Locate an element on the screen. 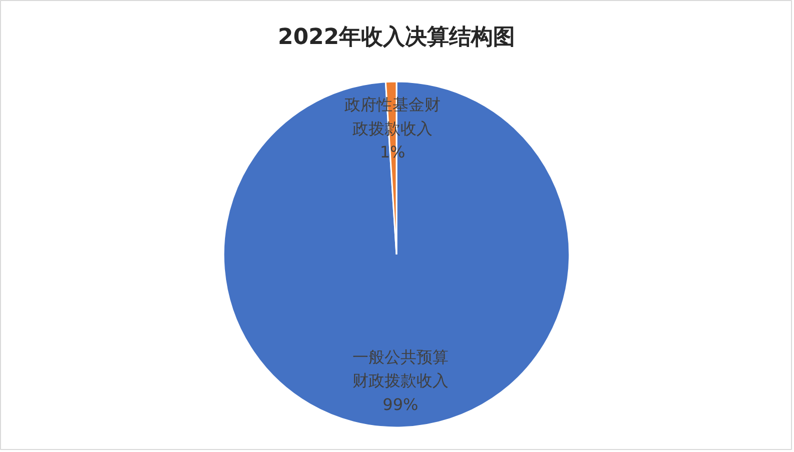 This screenshot has width=794, height=452. chart-title: 2022年收入决算结构图 is located at coordinates (397, 37).